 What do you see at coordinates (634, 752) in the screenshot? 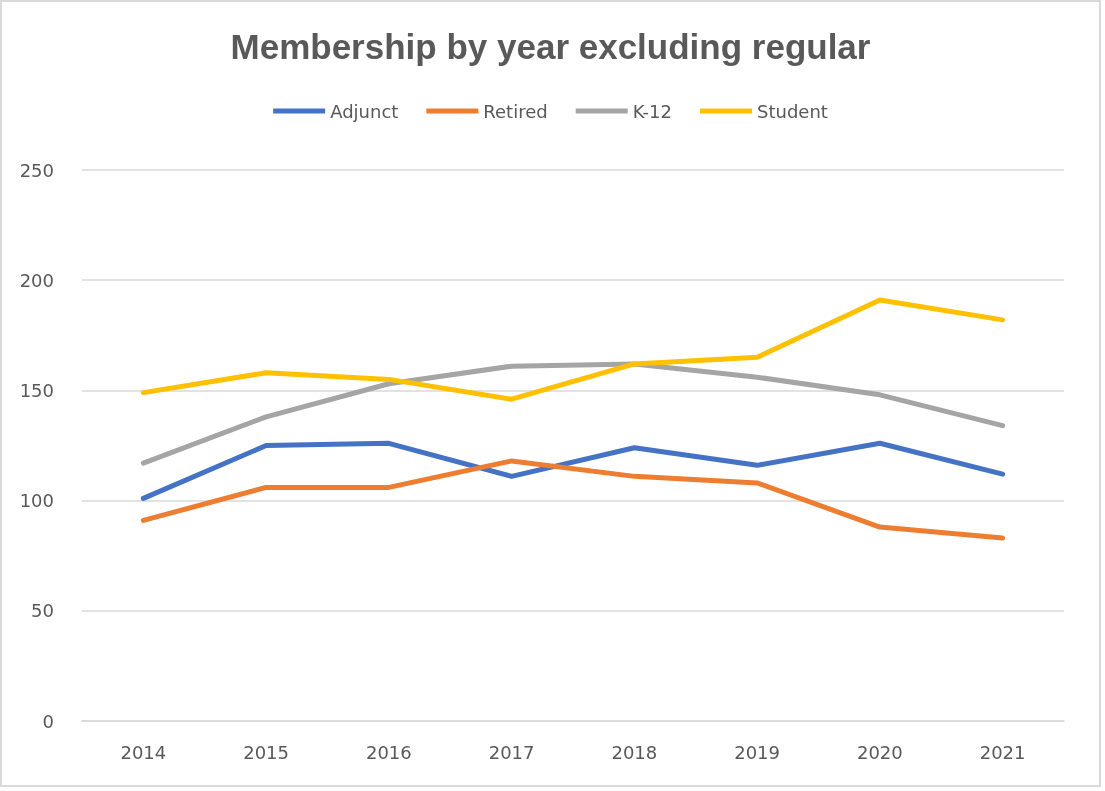
I see `x-tick-label: 2018` at bounding box center [634, 752].